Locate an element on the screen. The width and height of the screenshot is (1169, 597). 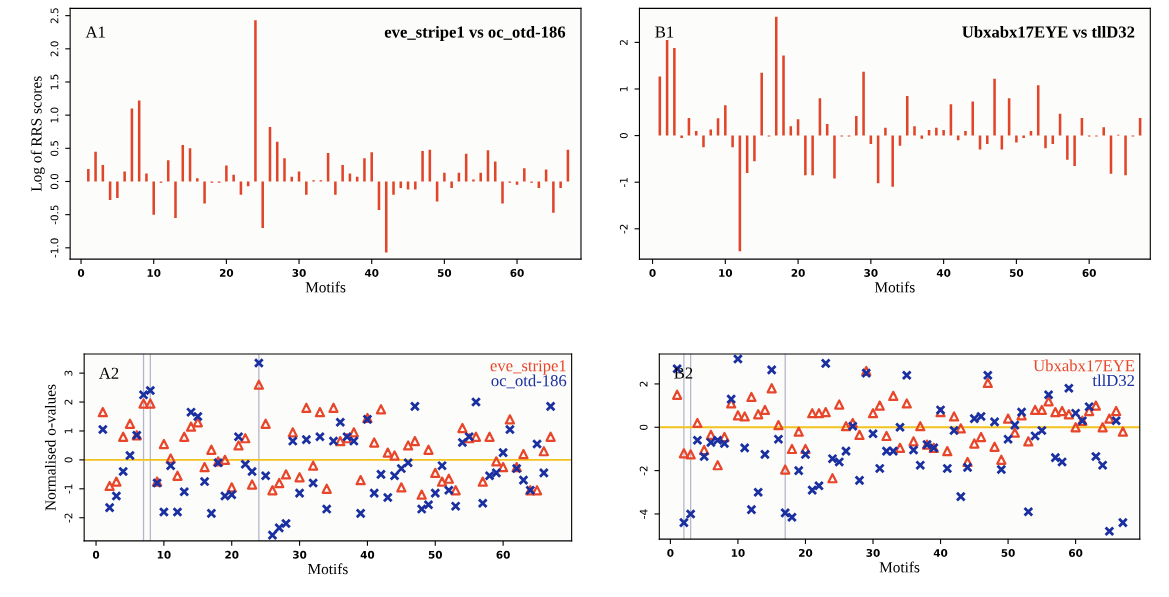
y-tick-label: 0.0 is located at coordinates (54, 181).